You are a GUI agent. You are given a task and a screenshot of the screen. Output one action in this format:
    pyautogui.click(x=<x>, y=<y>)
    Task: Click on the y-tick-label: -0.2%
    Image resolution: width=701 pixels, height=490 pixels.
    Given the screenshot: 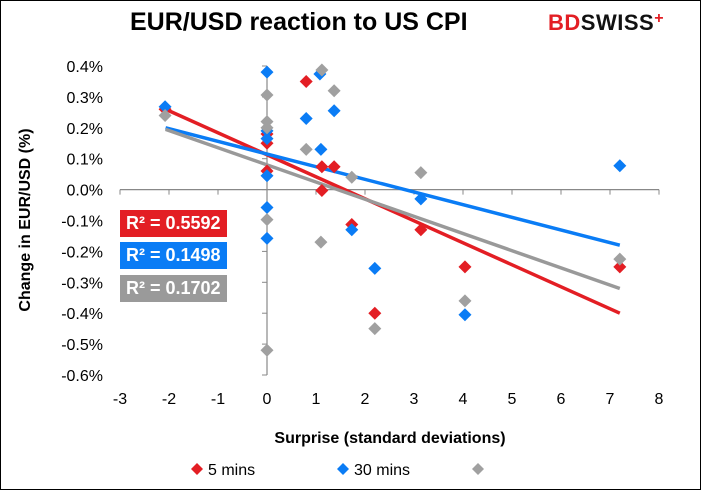 What is the action you would take?
    pyautogui.click(x=82, y=252)
    